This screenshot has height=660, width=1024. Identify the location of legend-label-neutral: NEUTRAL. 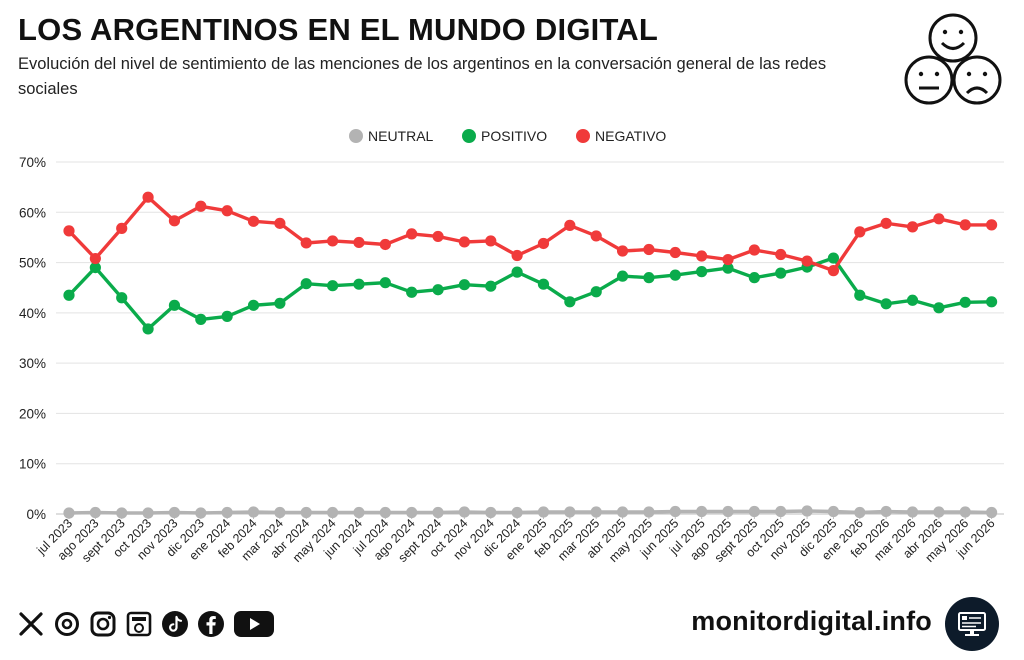
(401, 136).